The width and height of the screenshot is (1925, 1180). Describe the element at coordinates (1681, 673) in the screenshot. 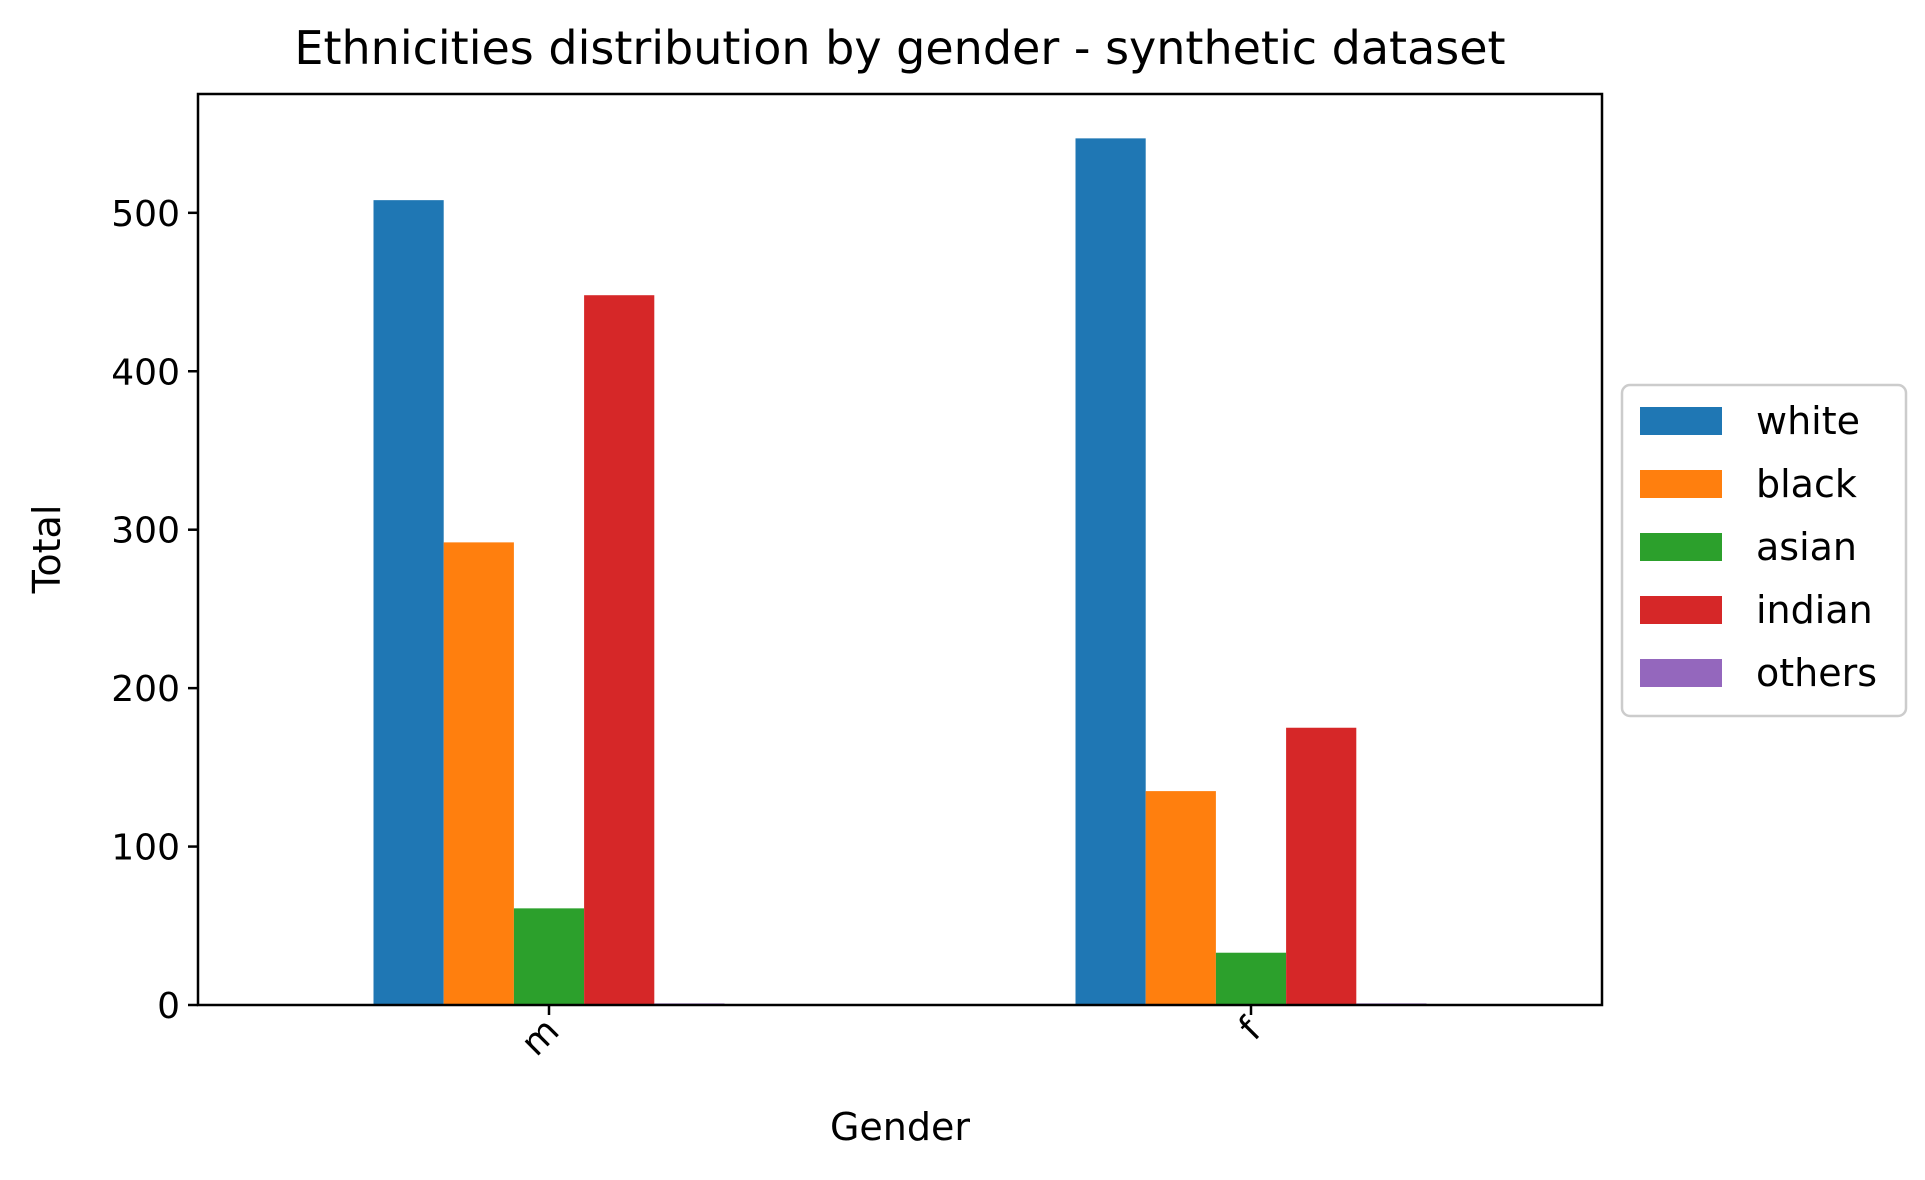

I see `legend-swatch-others` at that location.